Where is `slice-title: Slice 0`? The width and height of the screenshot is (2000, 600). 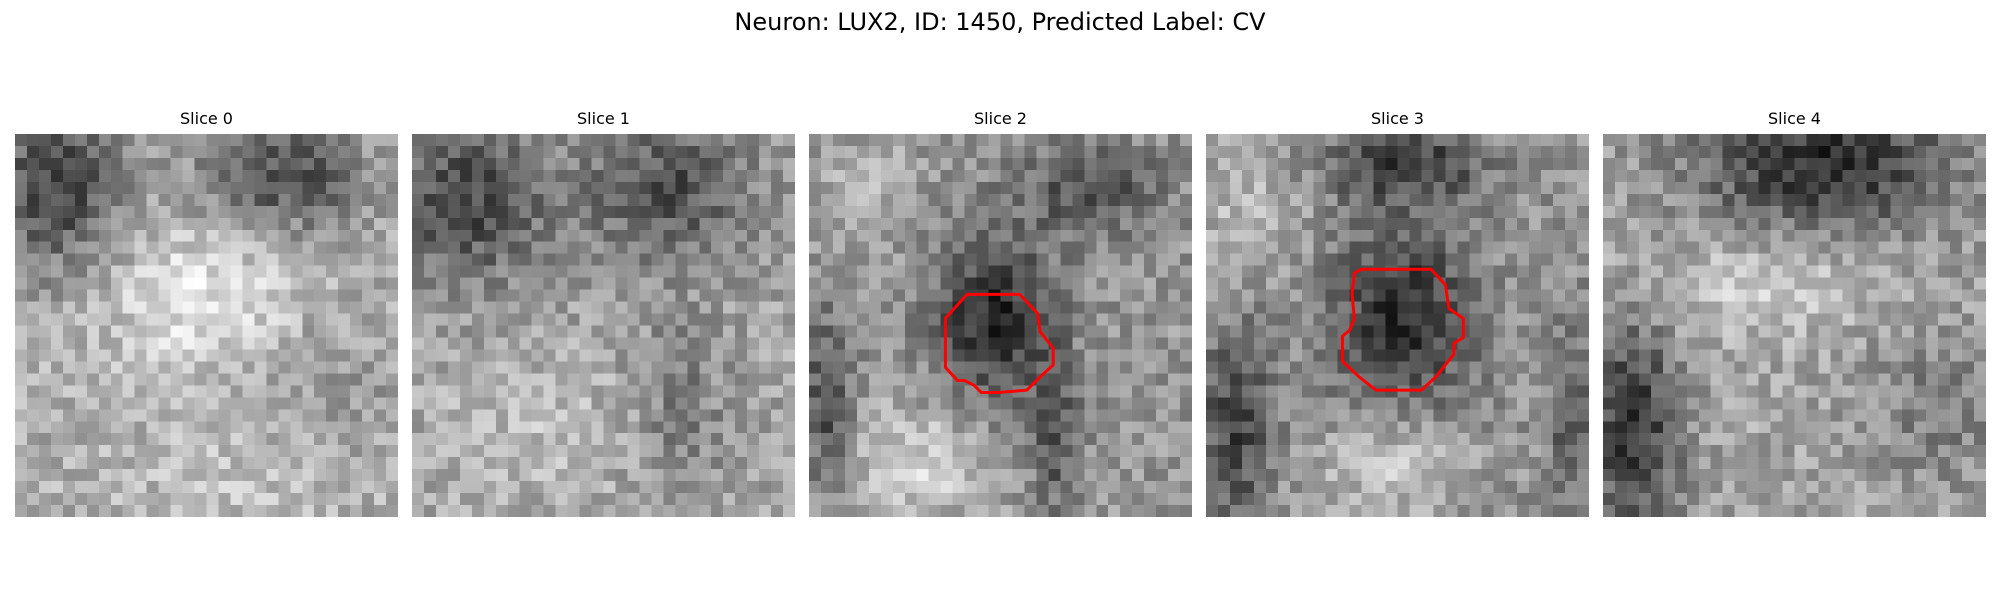
slice-title: Slice 0 is located at coordinates (206, 118).